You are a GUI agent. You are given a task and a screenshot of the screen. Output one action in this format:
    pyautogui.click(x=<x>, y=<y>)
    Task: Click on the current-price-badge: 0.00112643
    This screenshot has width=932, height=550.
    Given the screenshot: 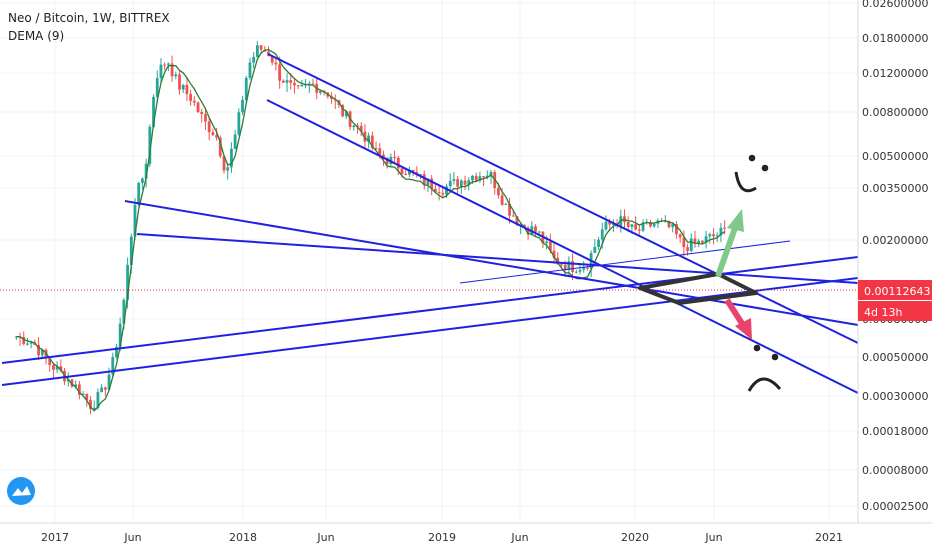 What is the action you would take?
    pyautogui.click(x=895, y=290)
    